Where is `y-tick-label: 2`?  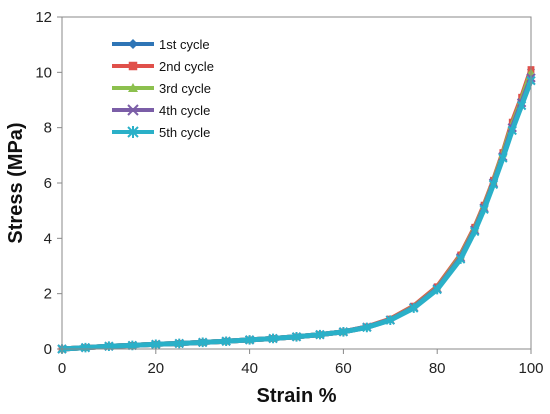
y-tick-label: 2 is located at coordinates (48, 294).